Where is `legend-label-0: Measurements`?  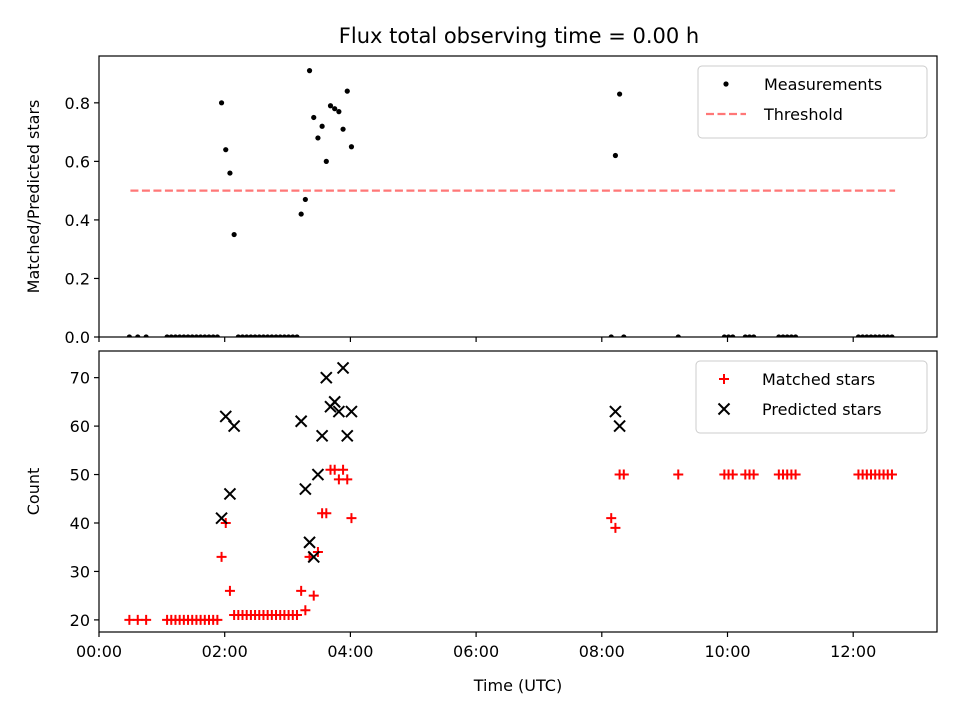
legend-label-0: Measurements is located at coordinates (823, 84).